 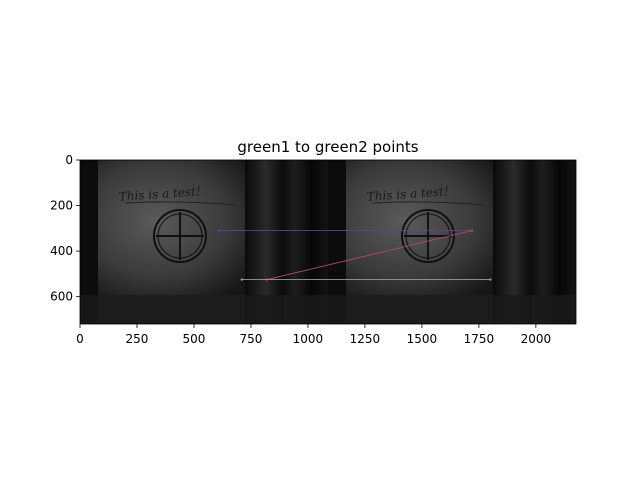 What do you see at coordinates (65, 228) in the screenshot?
I see `y-axis: 0 200 400 600` at bounding box center [65, 228].